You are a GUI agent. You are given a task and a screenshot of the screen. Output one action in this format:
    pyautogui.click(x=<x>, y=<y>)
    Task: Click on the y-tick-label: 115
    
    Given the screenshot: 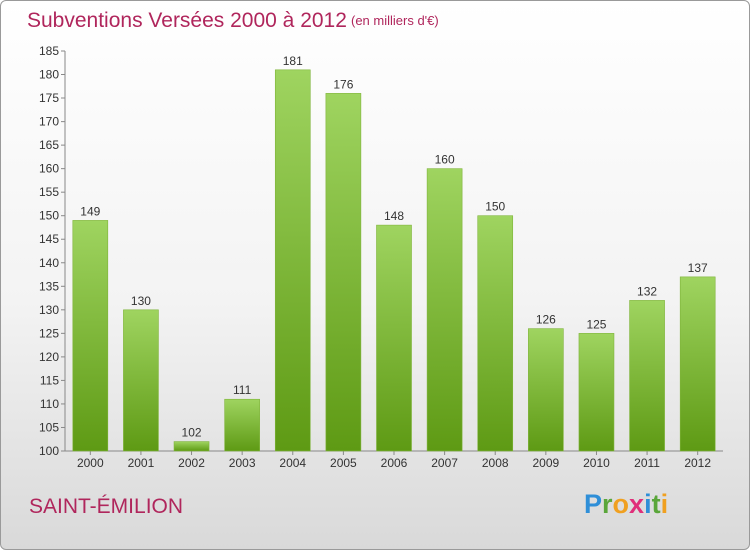 What is the action you would take?
    pyautogui.click(x=49, y=380)
    